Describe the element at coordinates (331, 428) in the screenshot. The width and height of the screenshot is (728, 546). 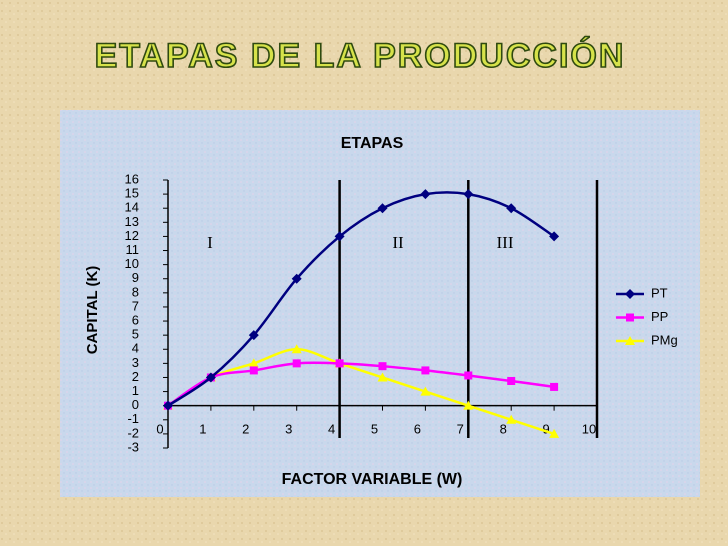
I see `x-tick-label: 4` at that location.